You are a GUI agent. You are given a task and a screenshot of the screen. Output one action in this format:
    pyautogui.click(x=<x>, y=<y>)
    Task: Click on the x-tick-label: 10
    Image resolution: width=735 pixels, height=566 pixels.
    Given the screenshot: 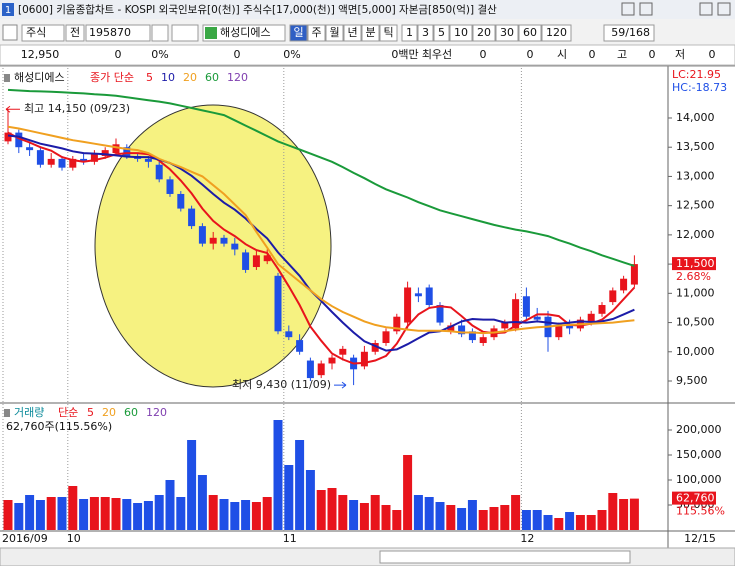 What is the action you would take?
    pyautogui.click(x=74, y=538)
    